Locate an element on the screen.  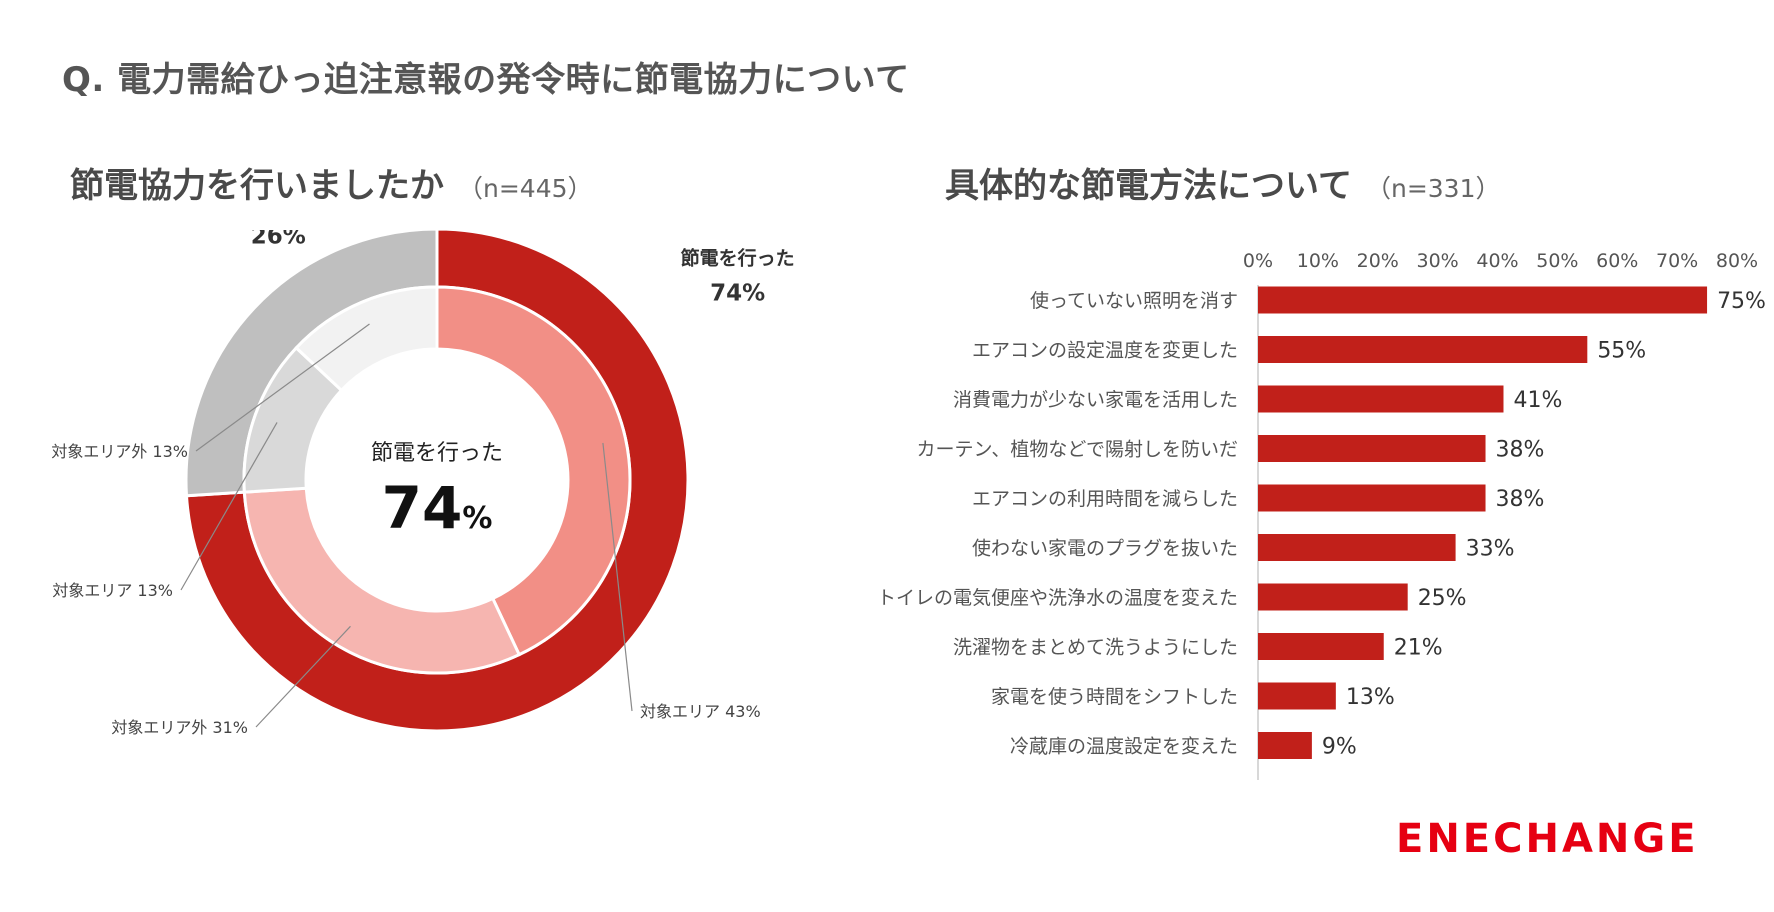
category-label: 家電を使う時間をシフトした is located at coordinates (1114, 697).